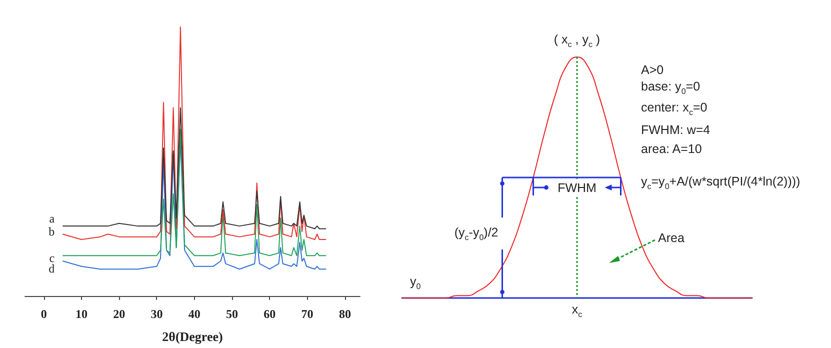  I want to click on x-tick-label: 0, so click(43, 314).